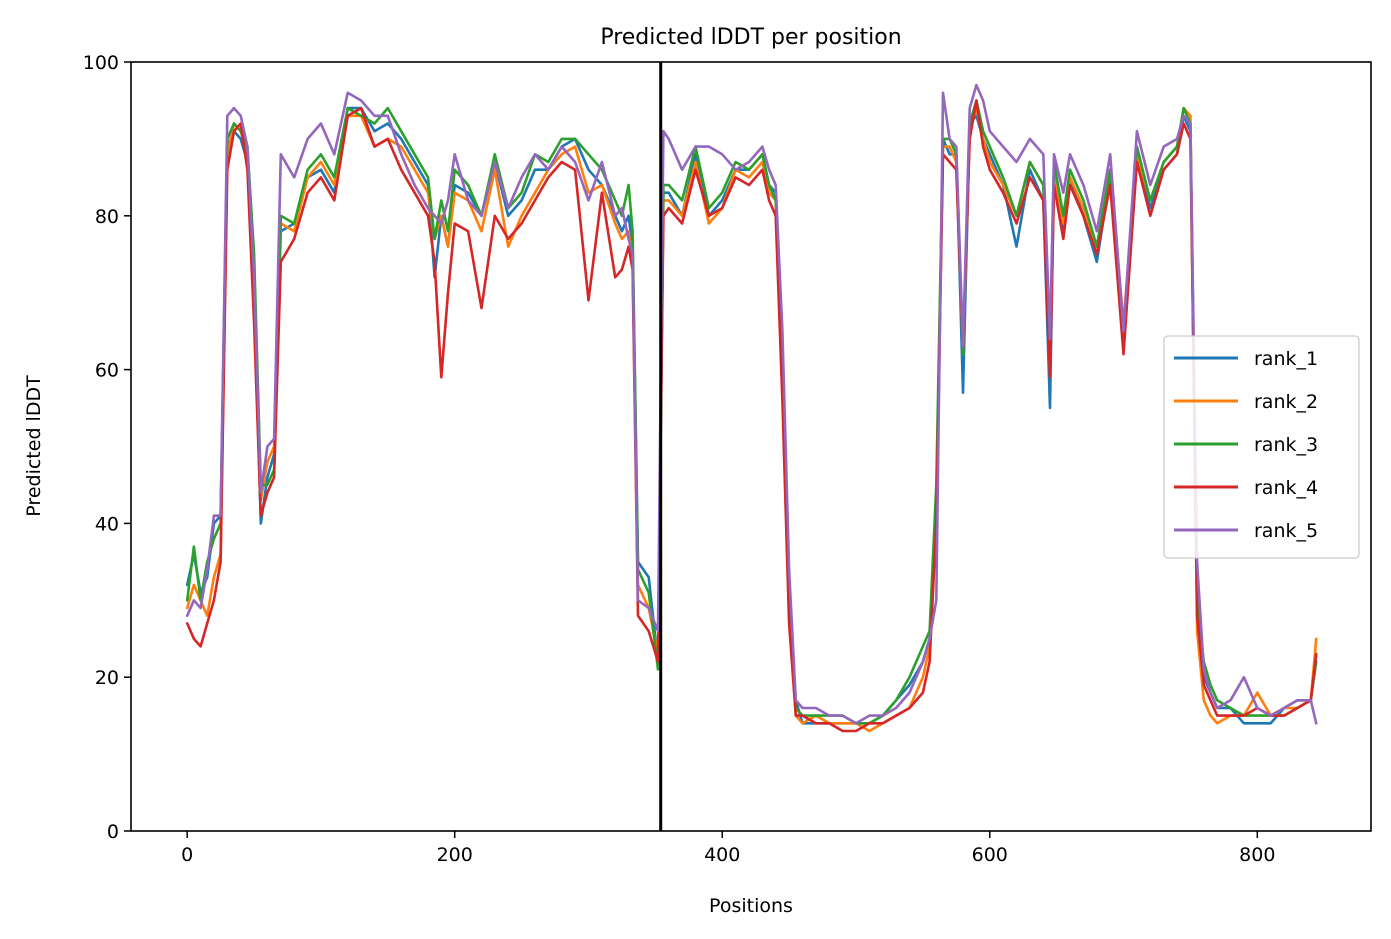 This screenshot has width=1391, height=939. Describe the element at coordinates (1286, 531) in the screenshot. I see `legend-label-rank_5: rank_5` at that location.